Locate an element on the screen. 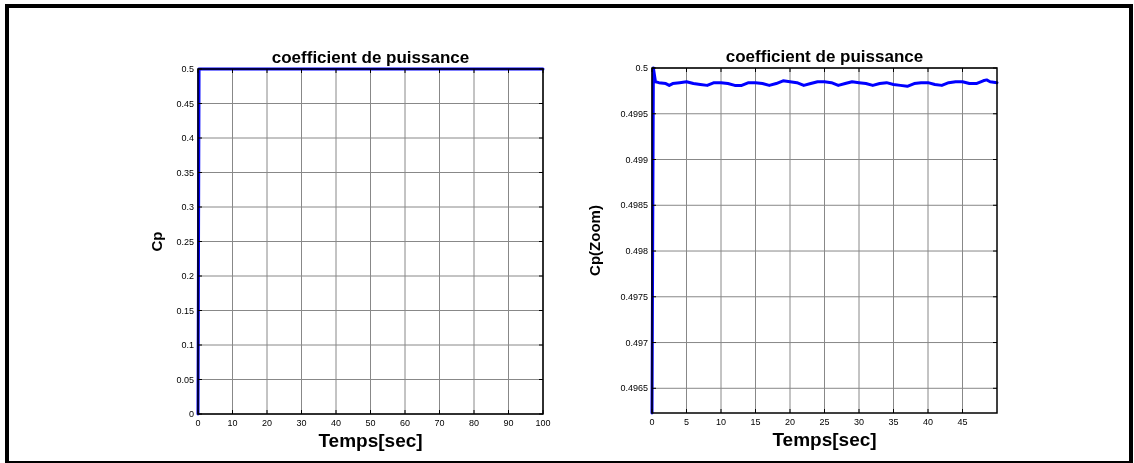 This screenshot has height=463, width=1134. x-tick-label: 15 is located at coordinates (755, 422).